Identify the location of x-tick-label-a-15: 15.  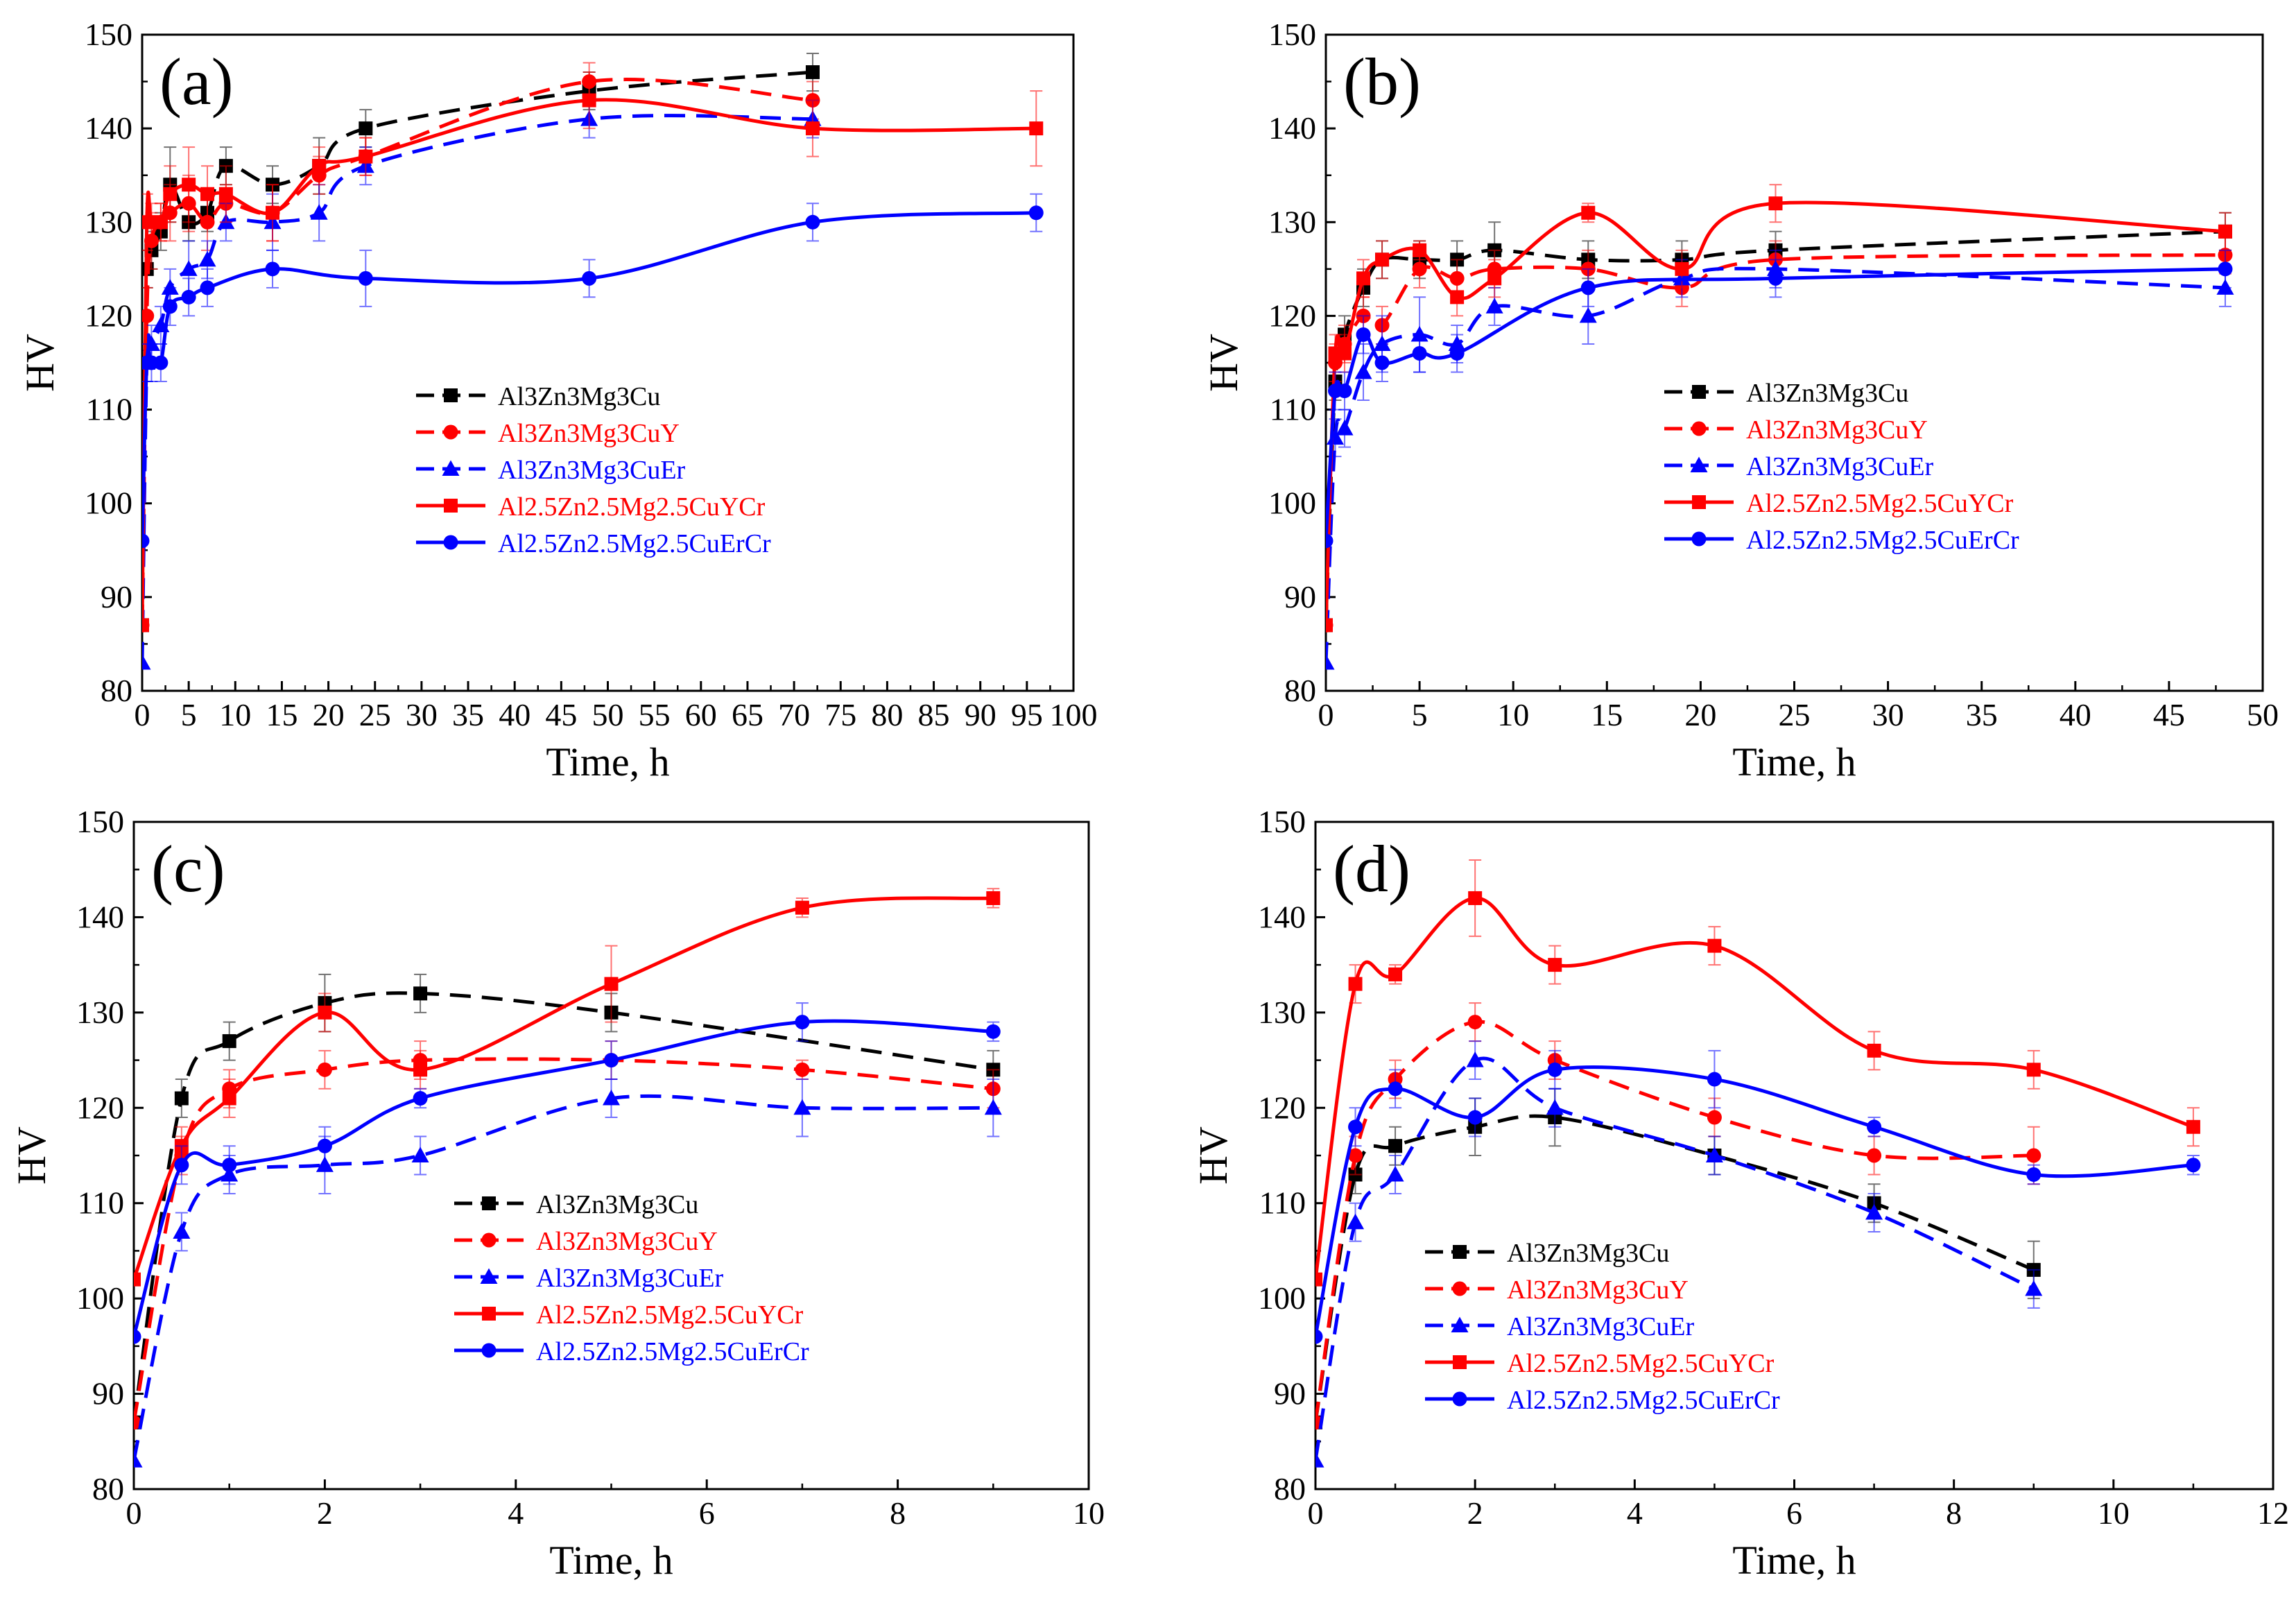
(281, 714).